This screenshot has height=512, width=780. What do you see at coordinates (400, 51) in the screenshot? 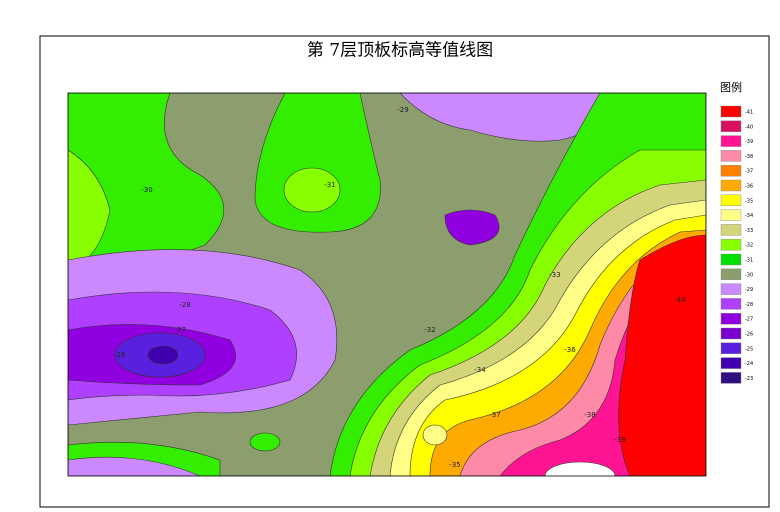
I see `title: 第 7层顶板标高等值线图` at bounding box center [400, 51].